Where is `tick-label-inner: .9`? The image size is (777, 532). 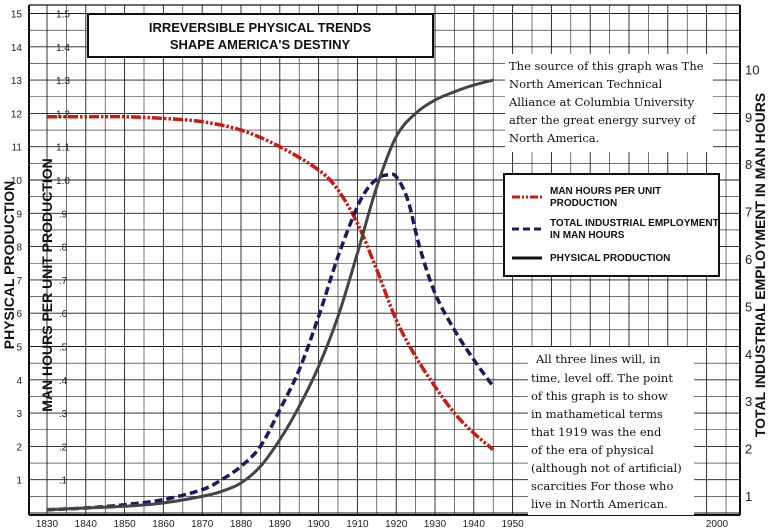
tick-label-inner: .9 is located at coordinates (63, 214).